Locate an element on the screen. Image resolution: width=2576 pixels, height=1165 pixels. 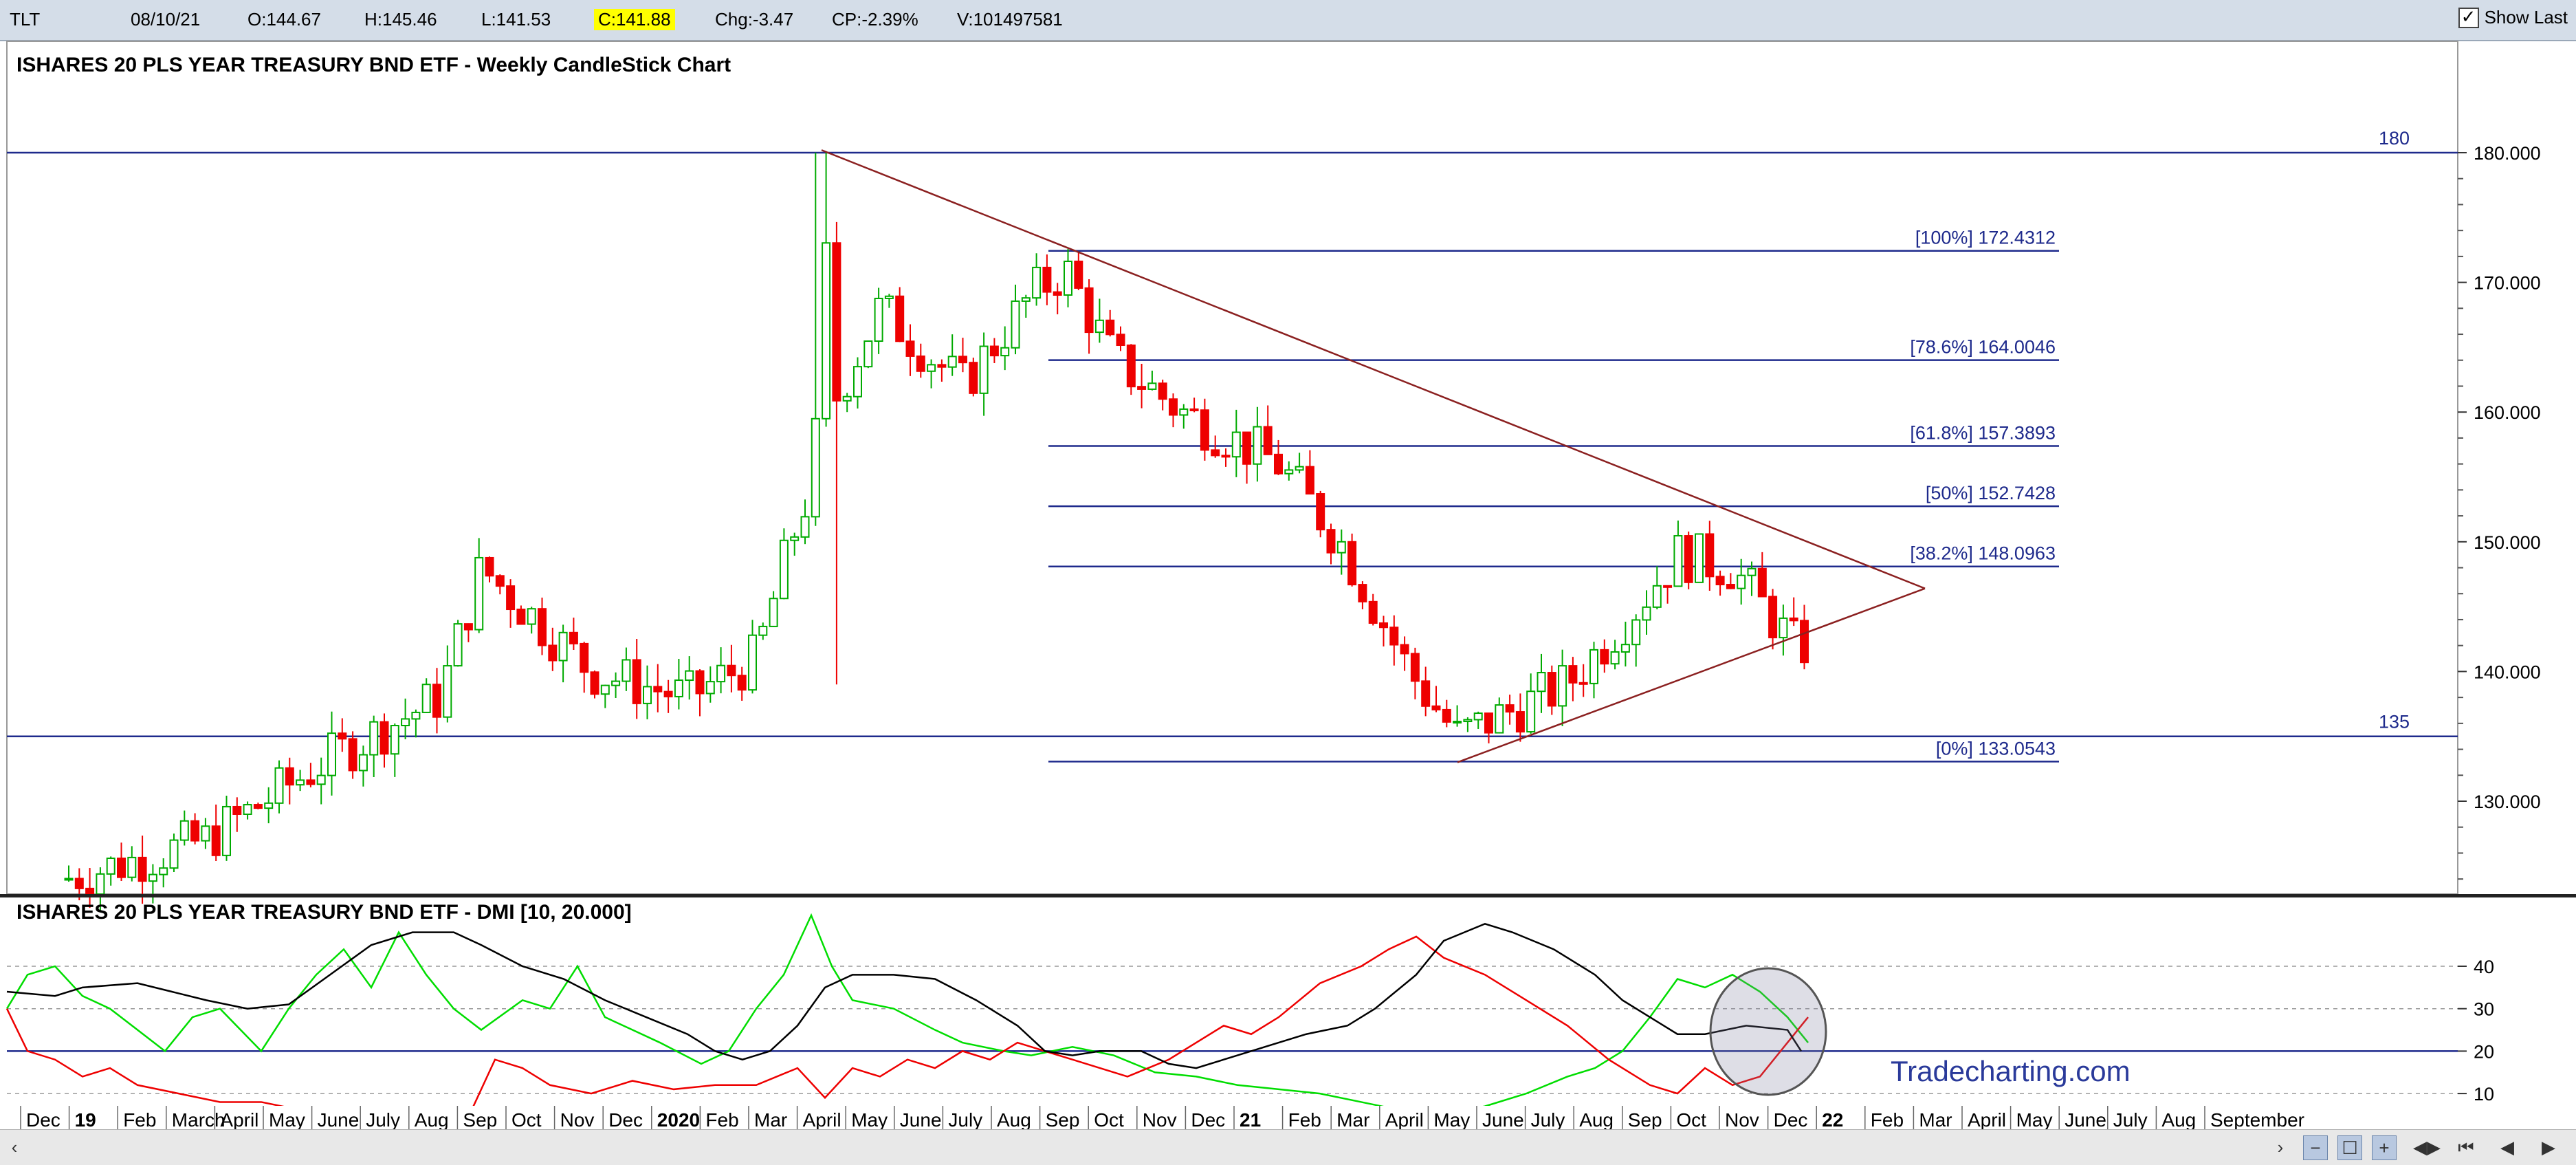
time-tick-label: July is located at coordinates (2130, 1119).